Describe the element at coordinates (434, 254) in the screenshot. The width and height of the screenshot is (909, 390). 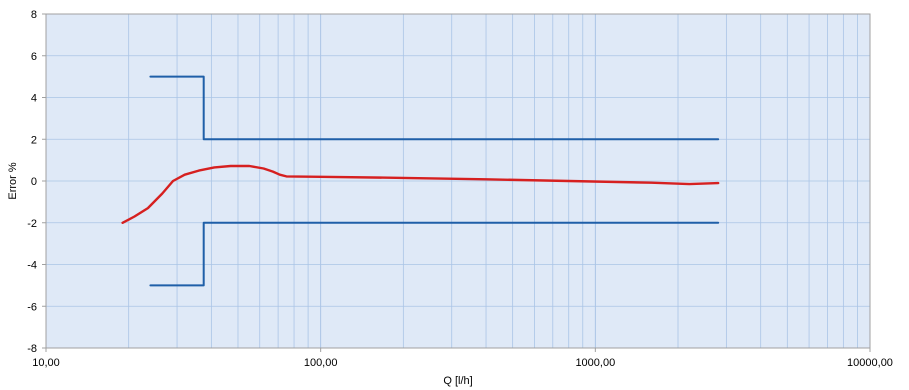
I see `lower-limit-line` at that location.